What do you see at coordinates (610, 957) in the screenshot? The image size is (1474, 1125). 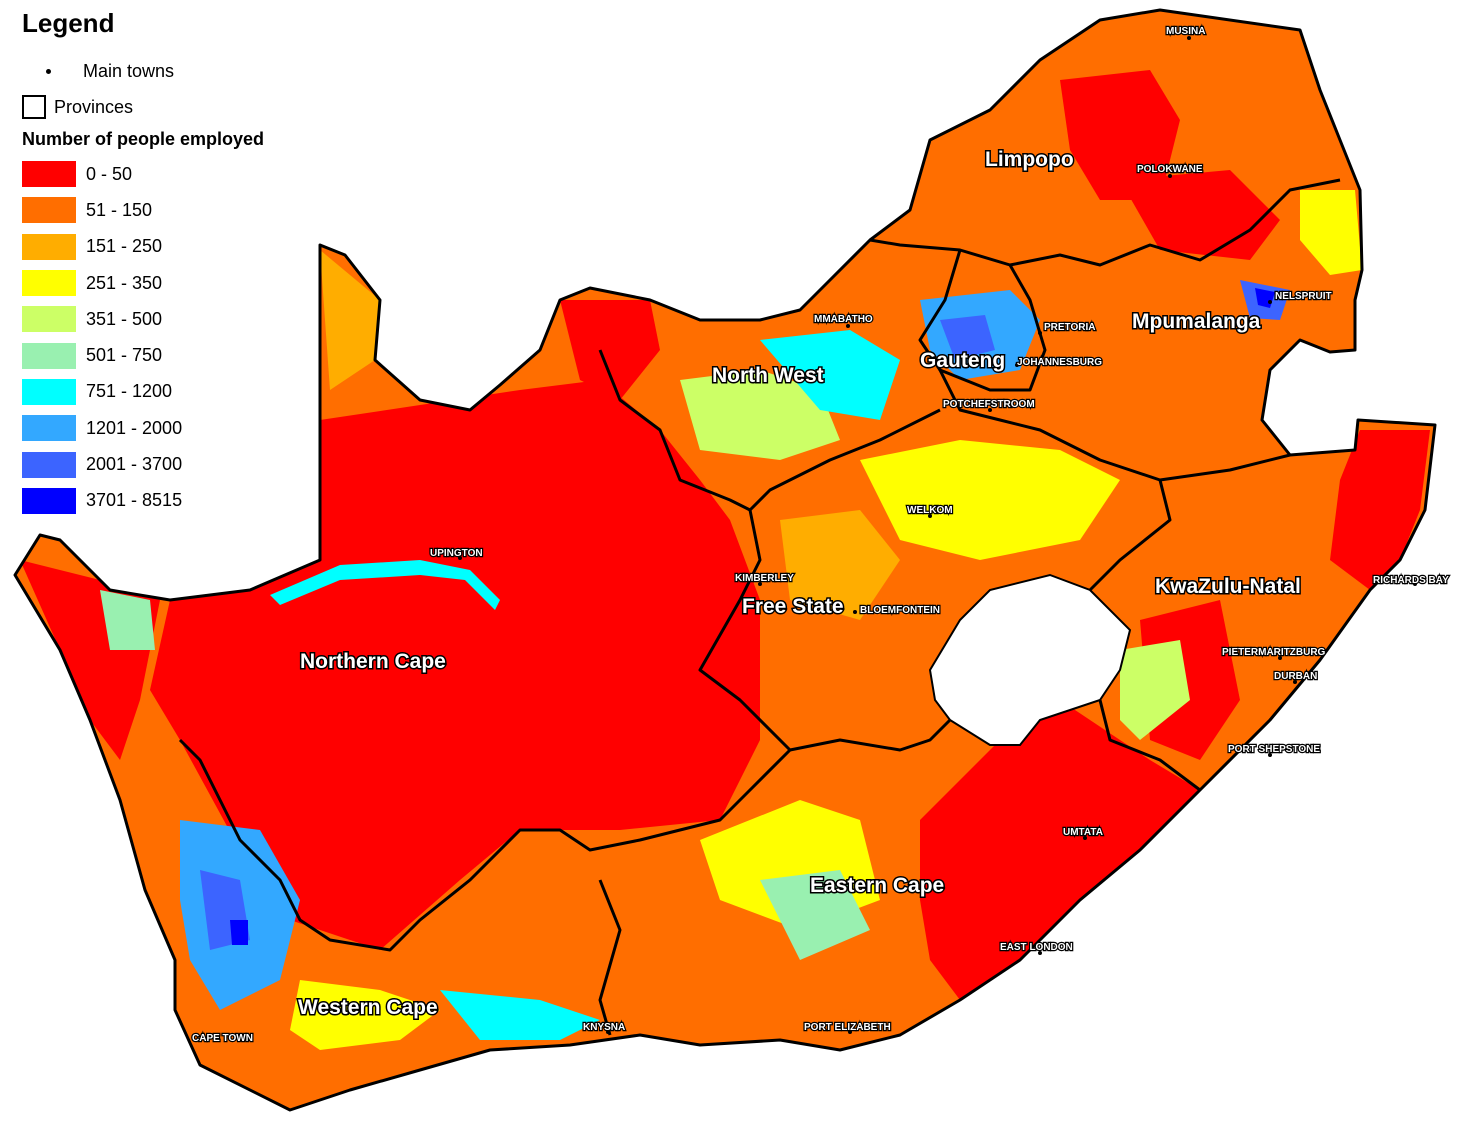 I see `western-cape-boundary` at bounding box center [610, 957].